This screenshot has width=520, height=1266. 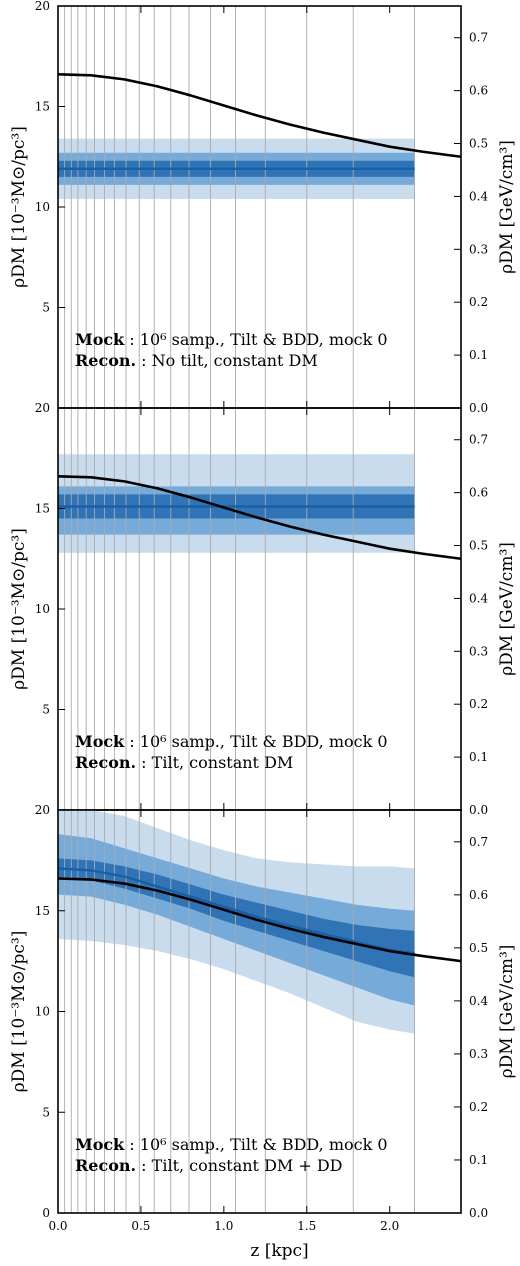 I want to click on left-axis: 0 5 10 15 20, so click(x=50, y=1011).